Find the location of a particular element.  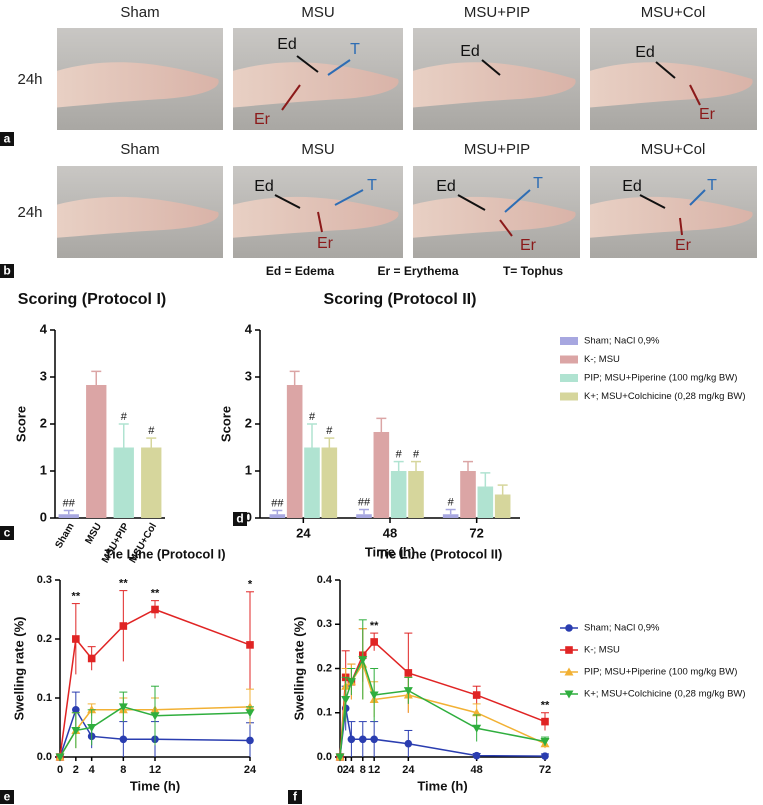

legend-label: K+; MSU+Colchicine (0,28 mg/kg BW) is located at coordinates (665, 396).